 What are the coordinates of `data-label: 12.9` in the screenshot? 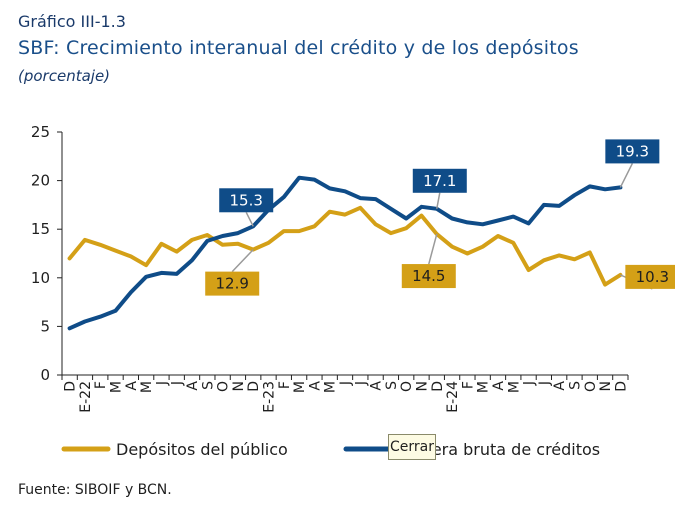 It's located at (232, 284).